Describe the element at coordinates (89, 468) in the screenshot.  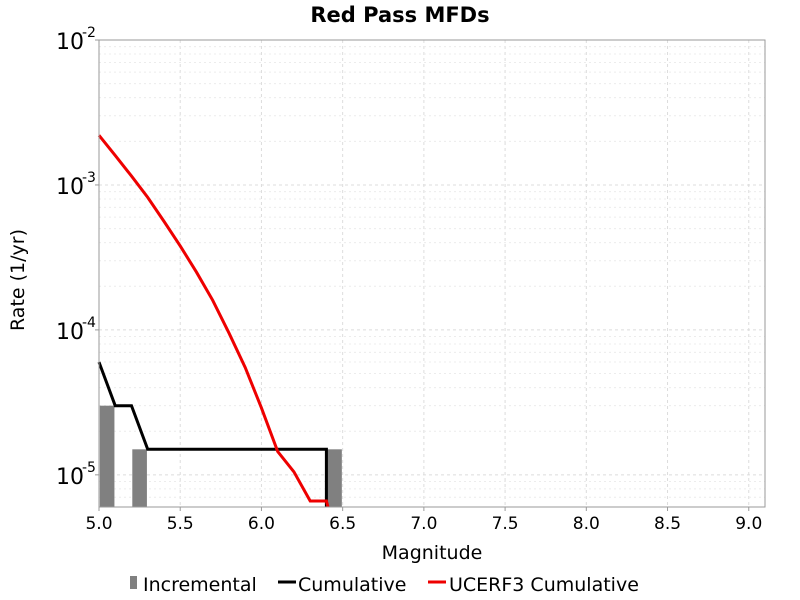
I see `y-tick-exponent: -5` at that location.